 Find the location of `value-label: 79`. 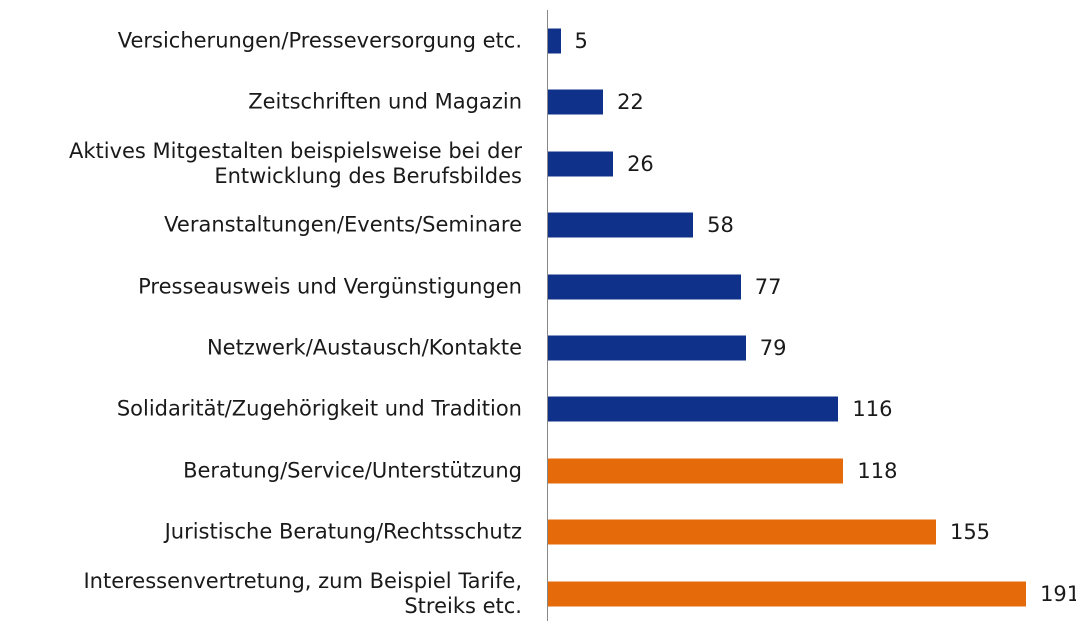

value-label: 79 is located at coordinates (773, 348).